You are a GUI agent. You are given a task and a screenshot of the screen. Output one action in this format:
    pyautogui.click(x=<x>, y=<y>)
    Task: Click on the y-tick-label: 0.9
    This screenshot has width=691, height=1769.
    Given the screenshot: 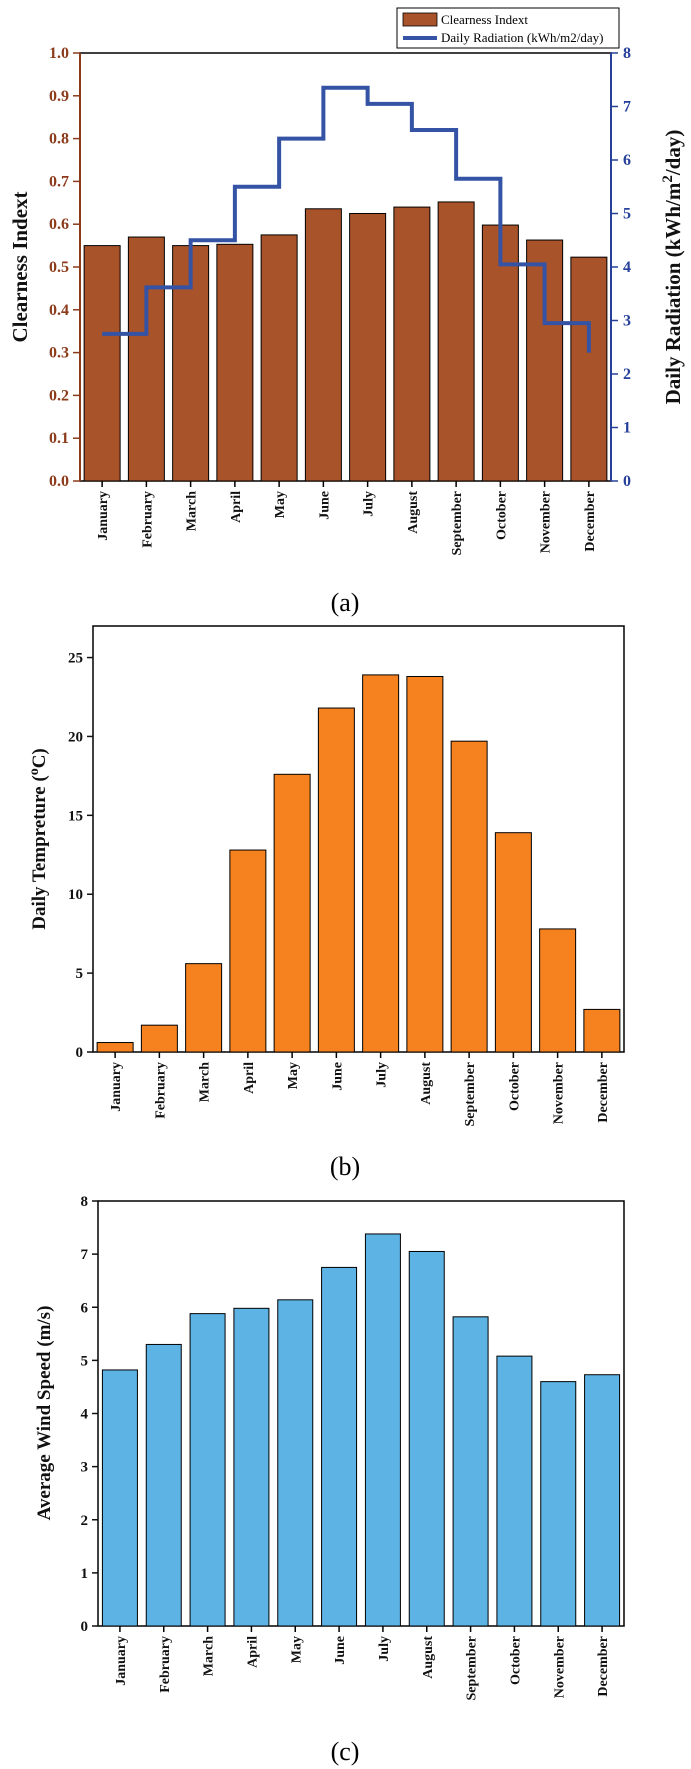 What is the action you would take?
    pyautogui.click(x=59, y=96)
    